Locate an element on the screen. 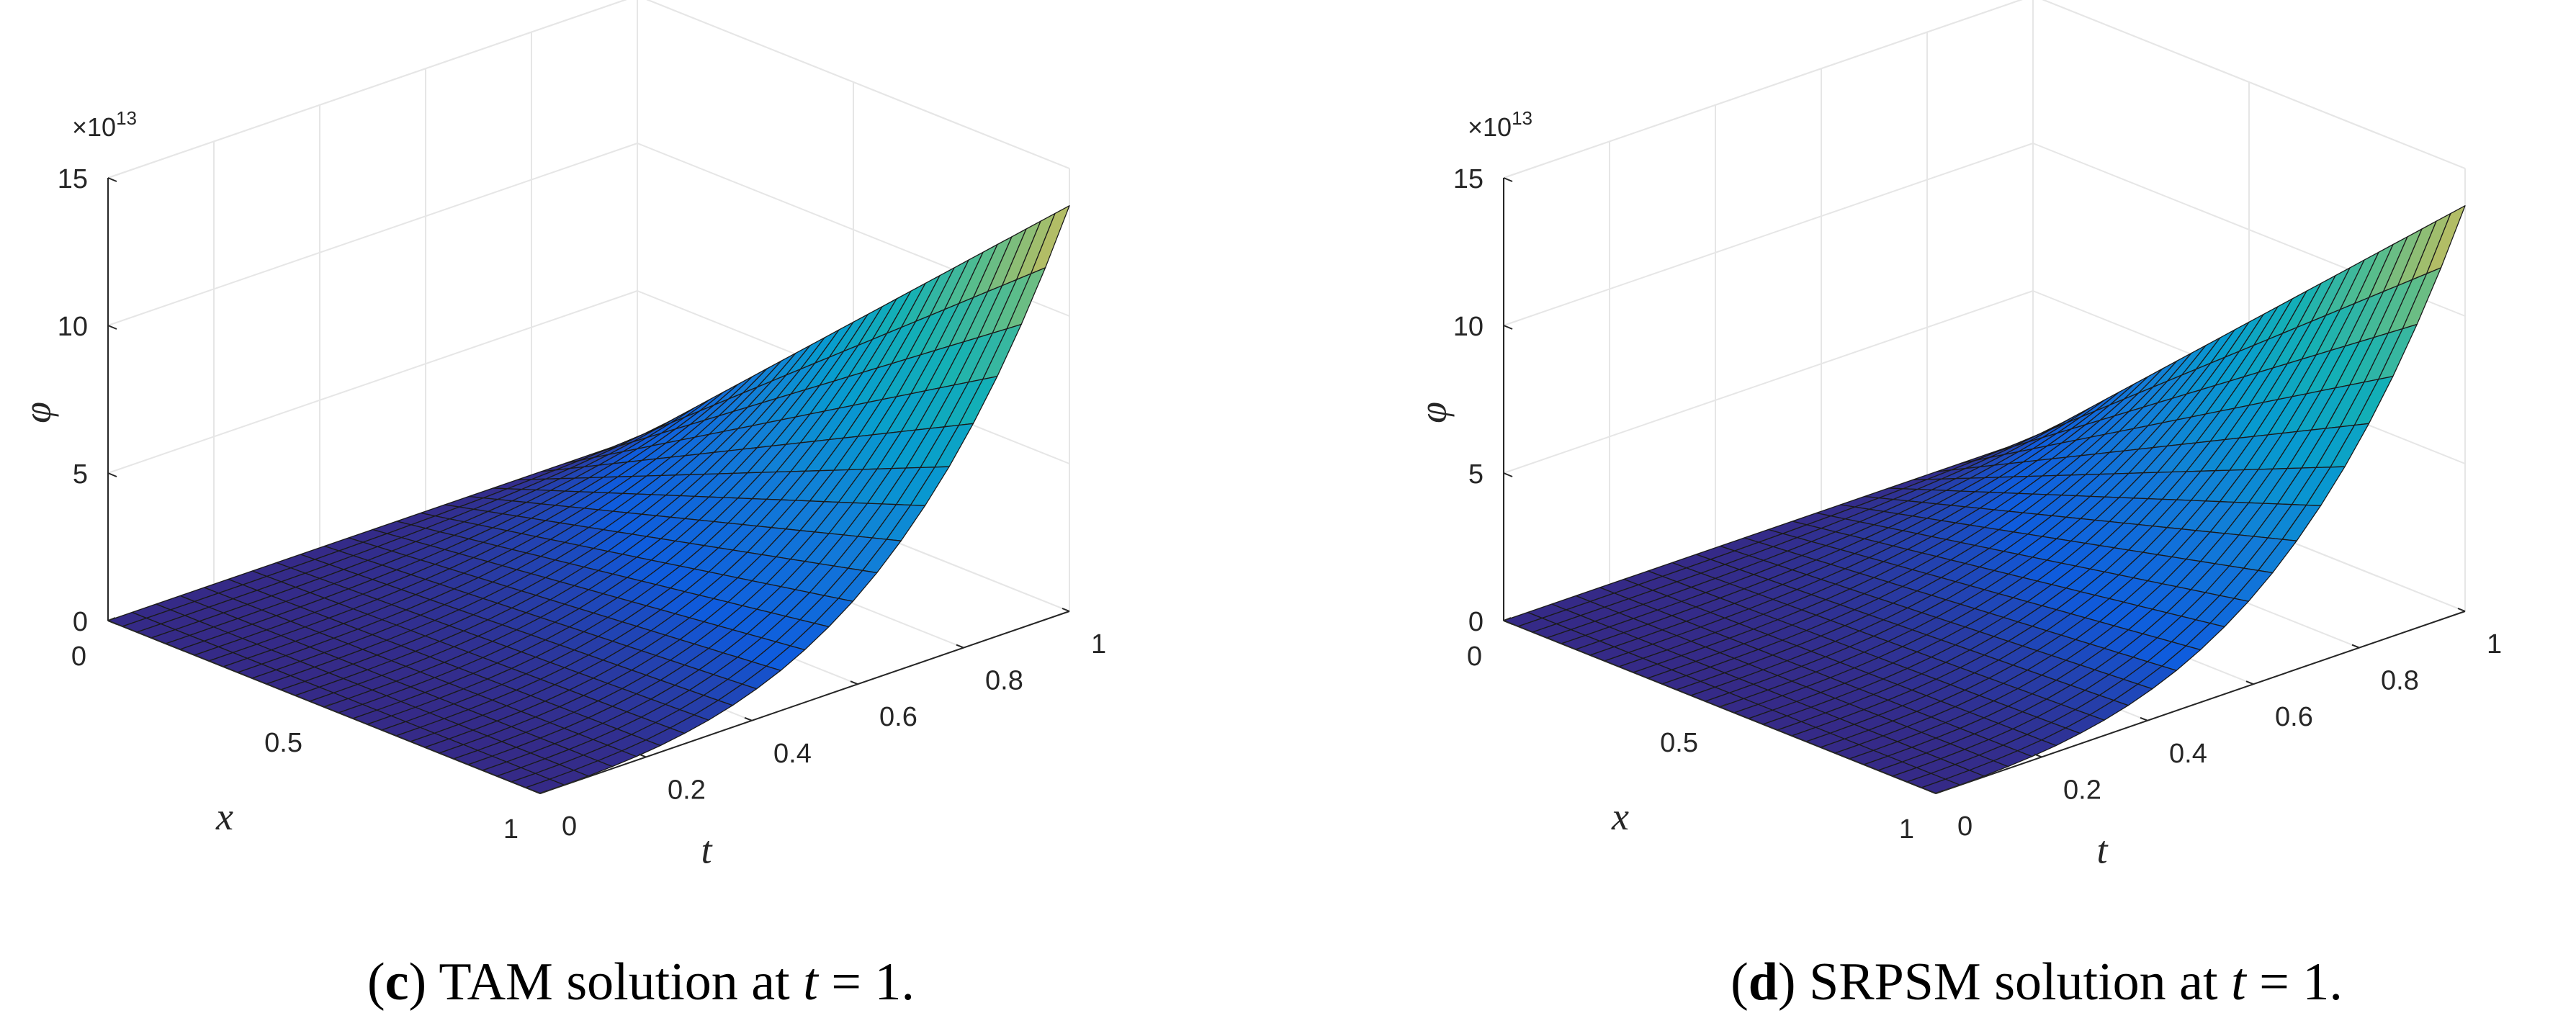 This screenshot has height=1026, width=2576. caption-text: SRPSM solution at is located at coordinates (2013, 982).